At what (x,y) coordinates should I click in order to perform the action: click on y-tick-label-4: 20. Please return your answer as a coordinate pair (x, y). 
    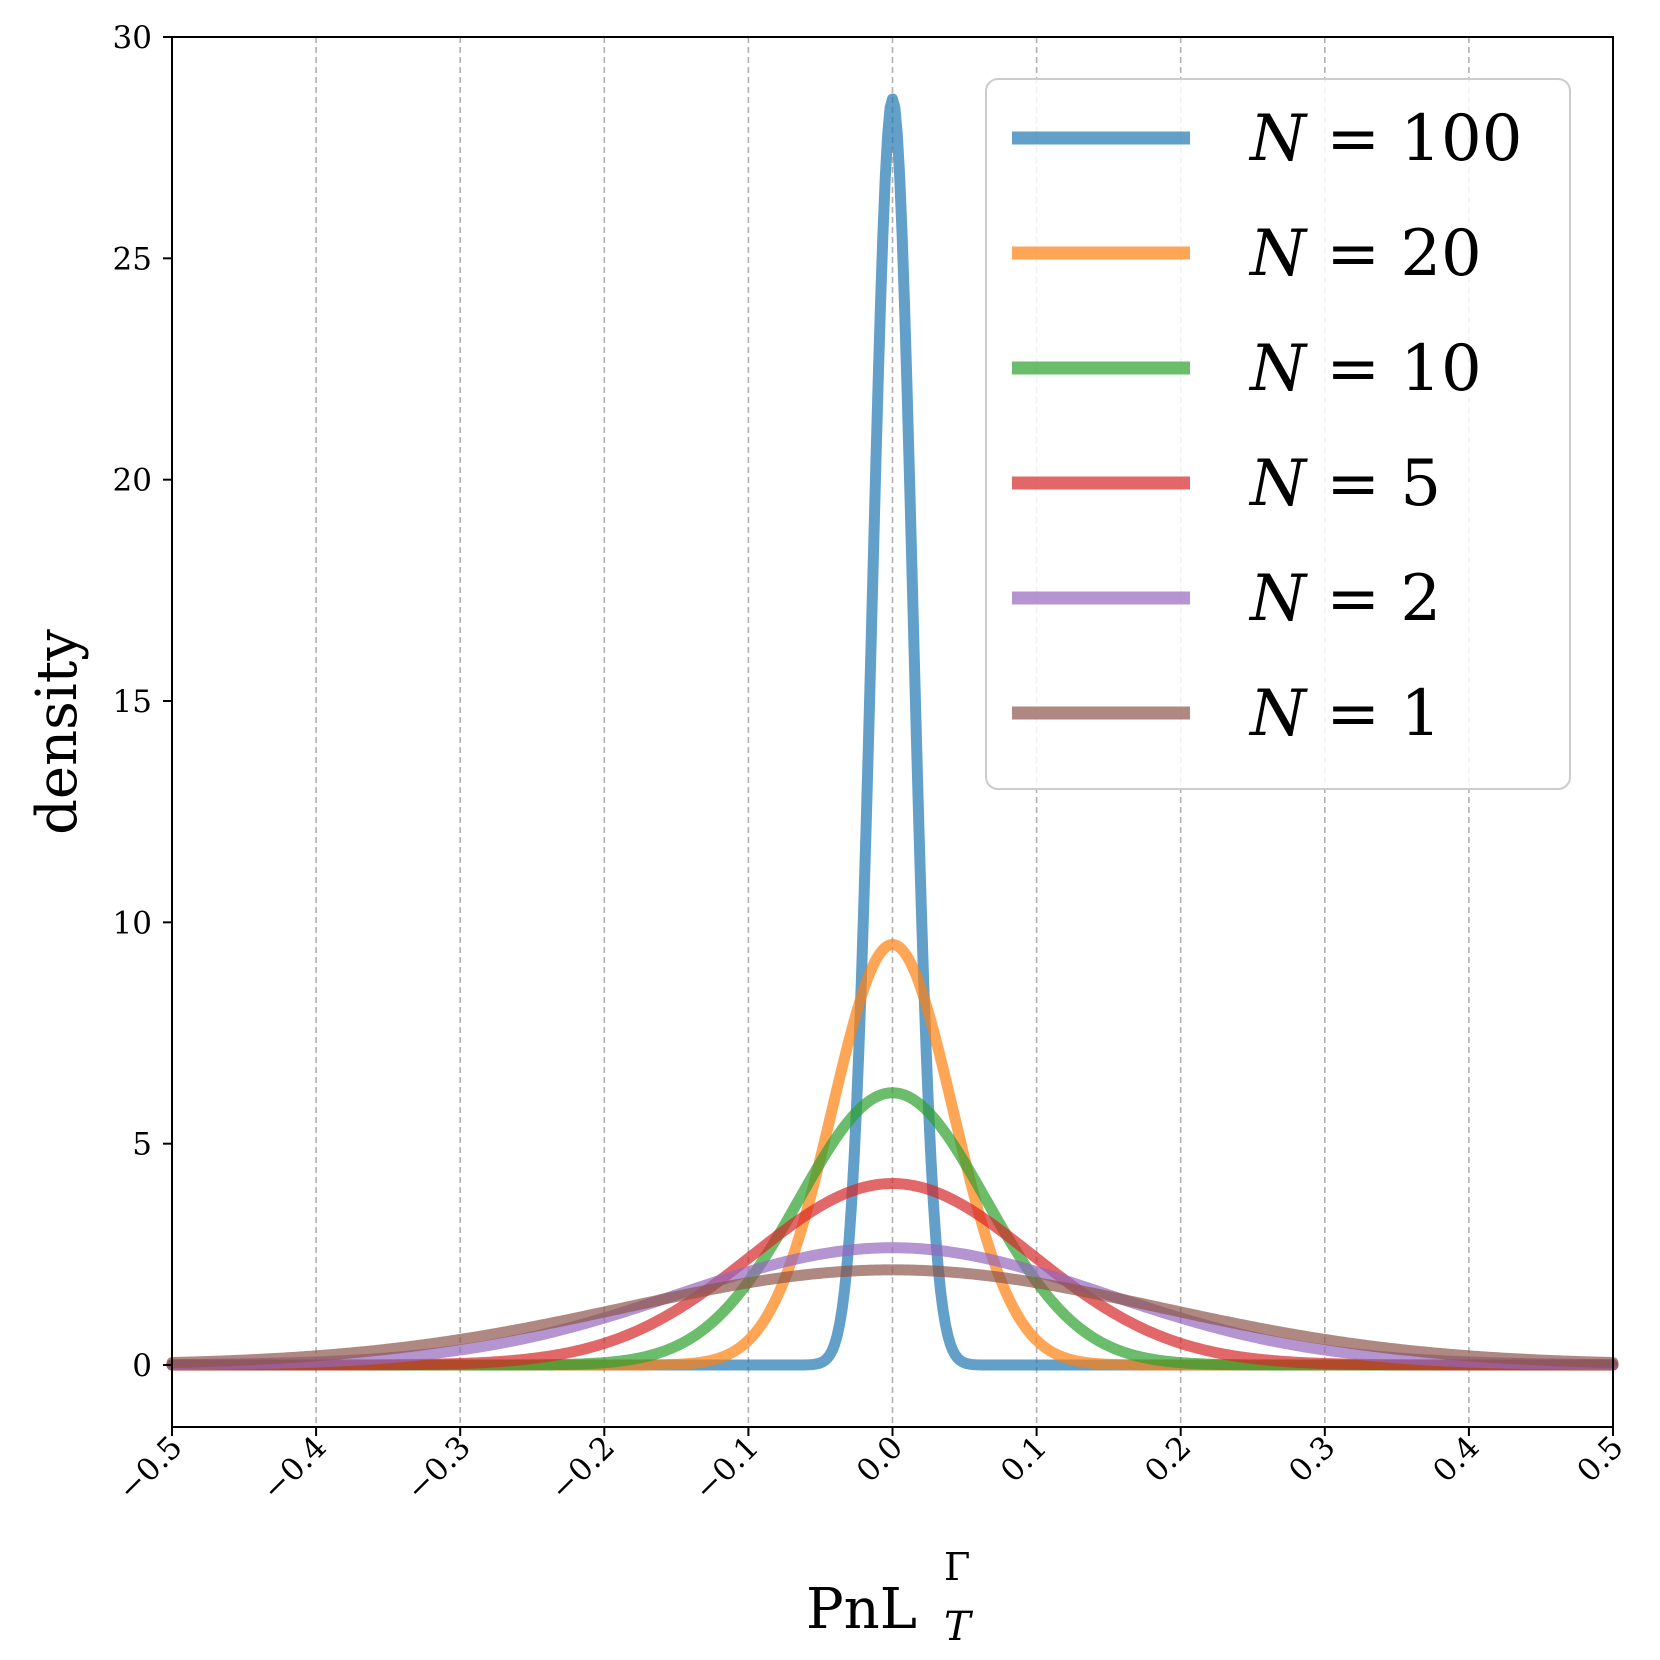
    Looking at the image, I should click on (132, 481).